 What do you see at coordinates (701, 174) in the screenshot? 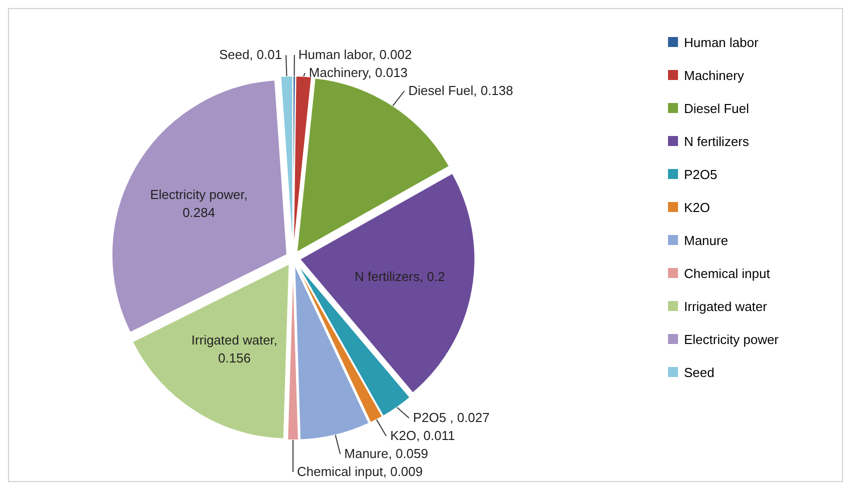
I see `legend-label: P2O5` at bounding box center [701, 174].